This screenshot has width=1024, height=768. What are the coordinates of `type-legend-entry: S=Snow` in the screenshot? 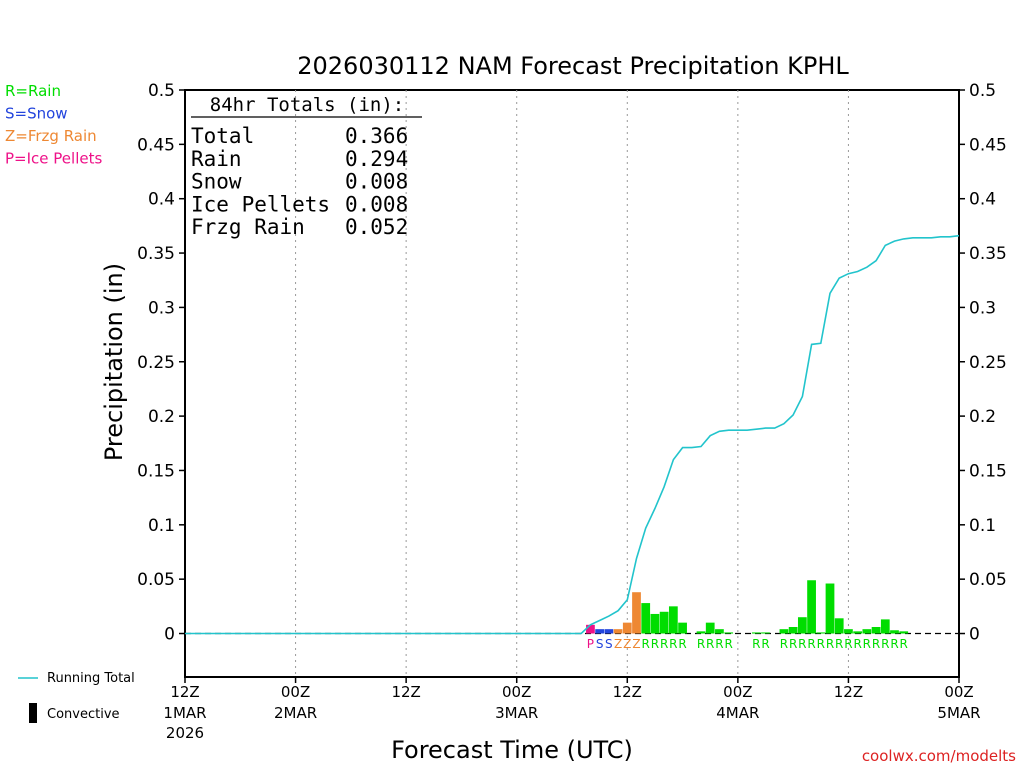 It's located at (36, 114).